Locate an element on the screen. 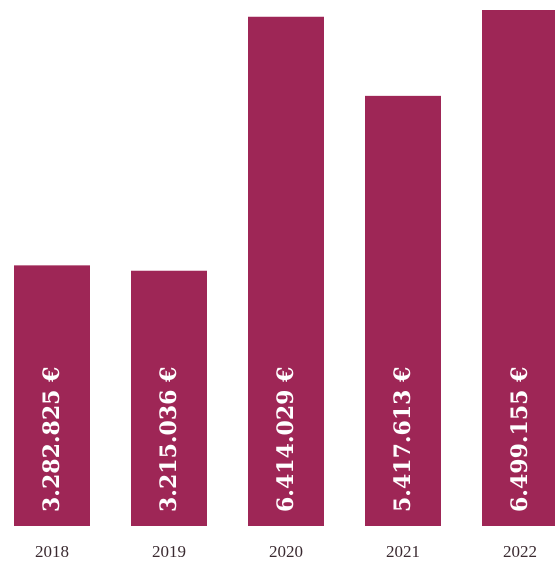  bar-2021 is located at coordinates (403, 310).